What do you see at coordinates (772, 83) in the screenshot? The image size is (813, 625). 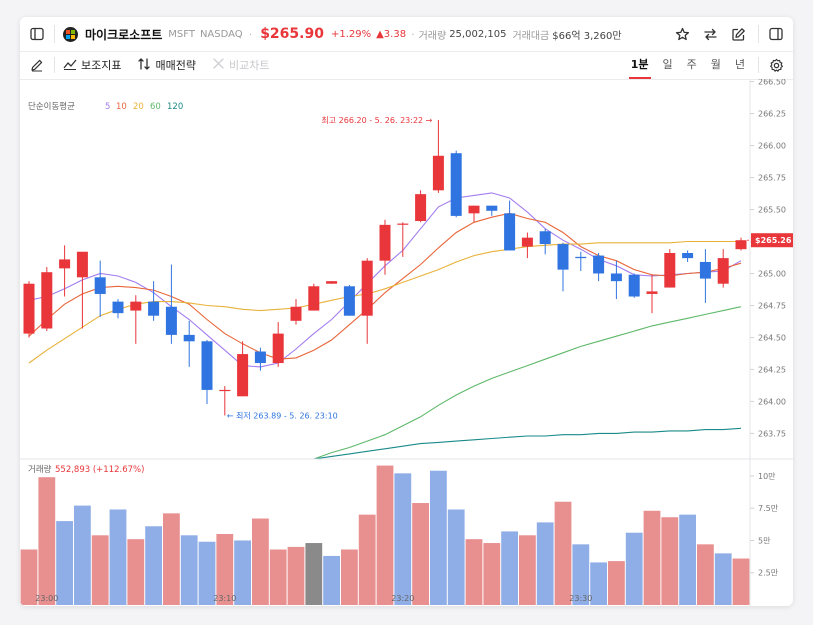 I see `price-tick-label: 266.50` at bounding box center [772, 83].